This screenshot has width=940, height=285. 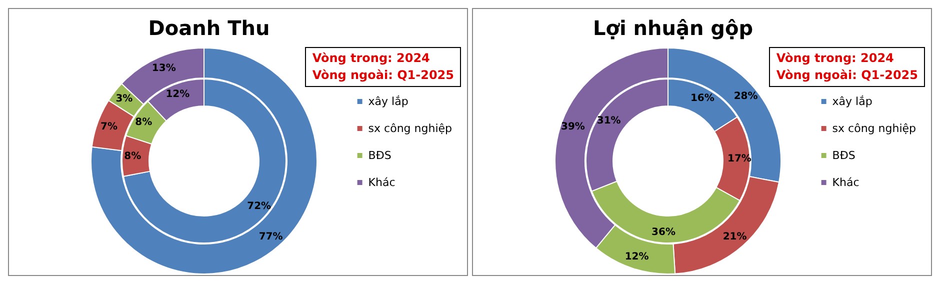 I want to click on data-label: 3%, so click(x=124, y=99).